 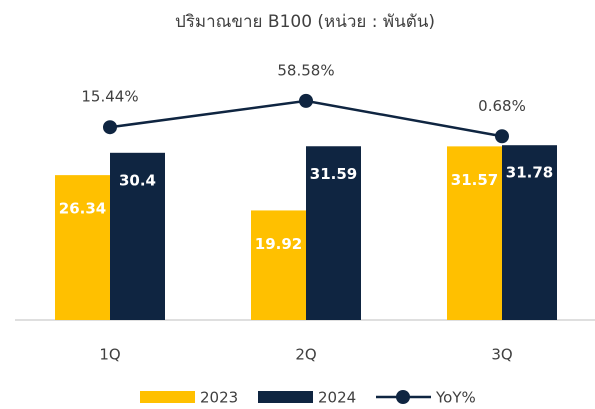 What do you see at coordinates (333, 174) in the screenshot?
I see `data-label: 31.59` at bounding box center [333, 174].